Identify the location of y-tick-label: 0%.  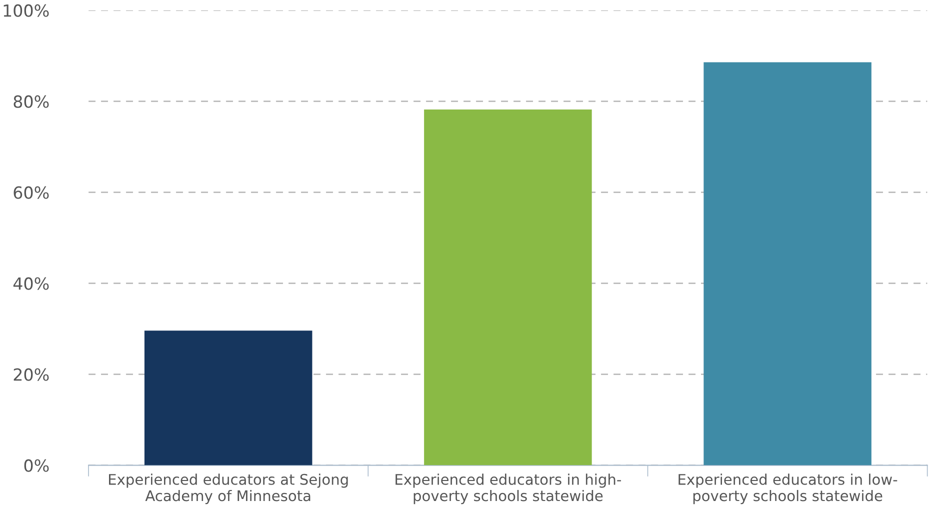
(36, 465).